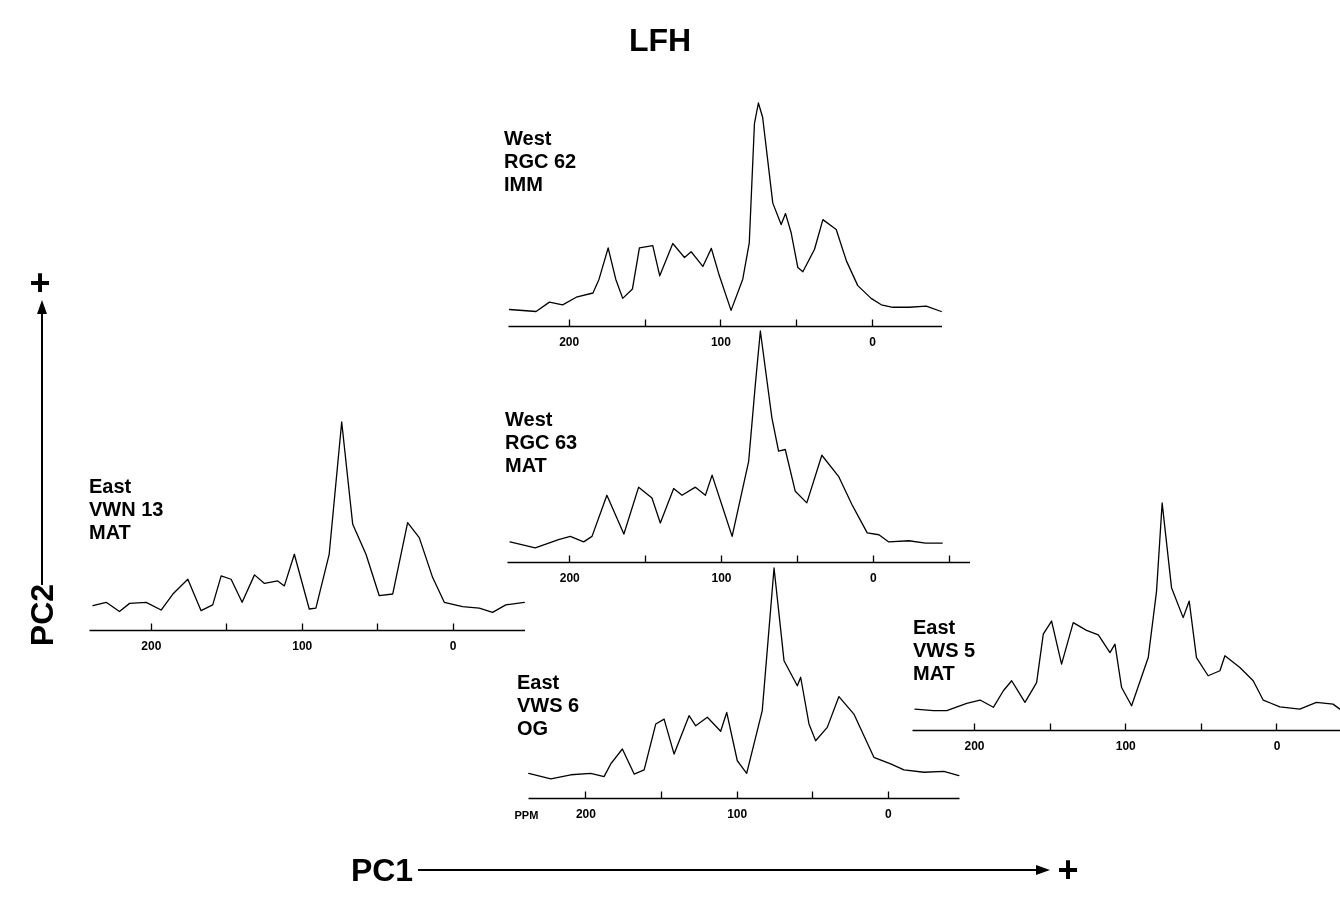 Image resolution: width=1340 pixels, height=911 pixels. What do you see at coordinates (523, 184) in the screenshot?
I see `annotation: IMM` at bounding box center [523, 184].